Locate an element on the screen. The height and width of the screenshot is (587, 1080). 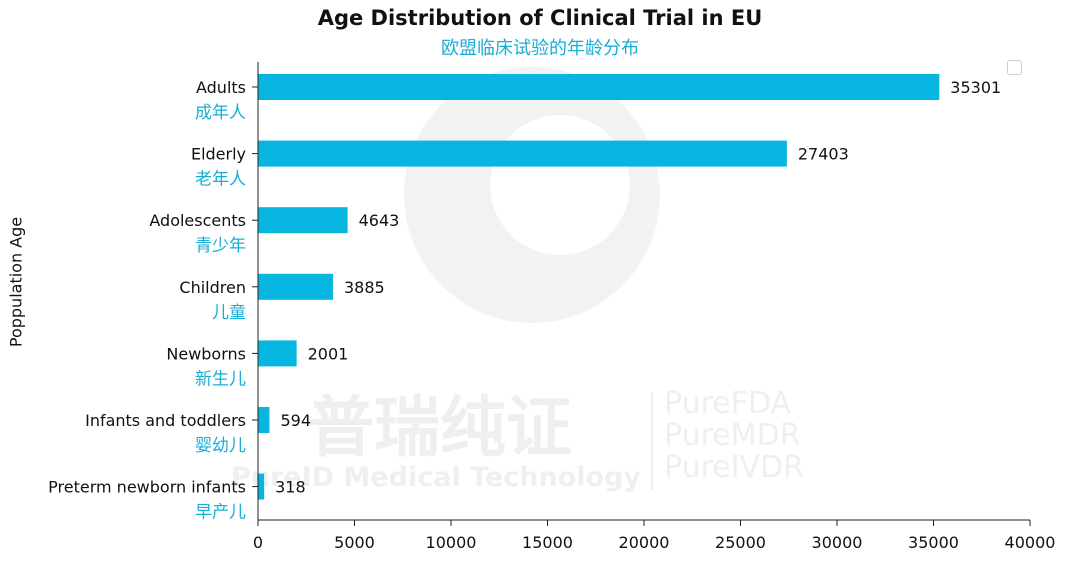
watermark-product-1: PureFDA is located at coordinates (728, 403).